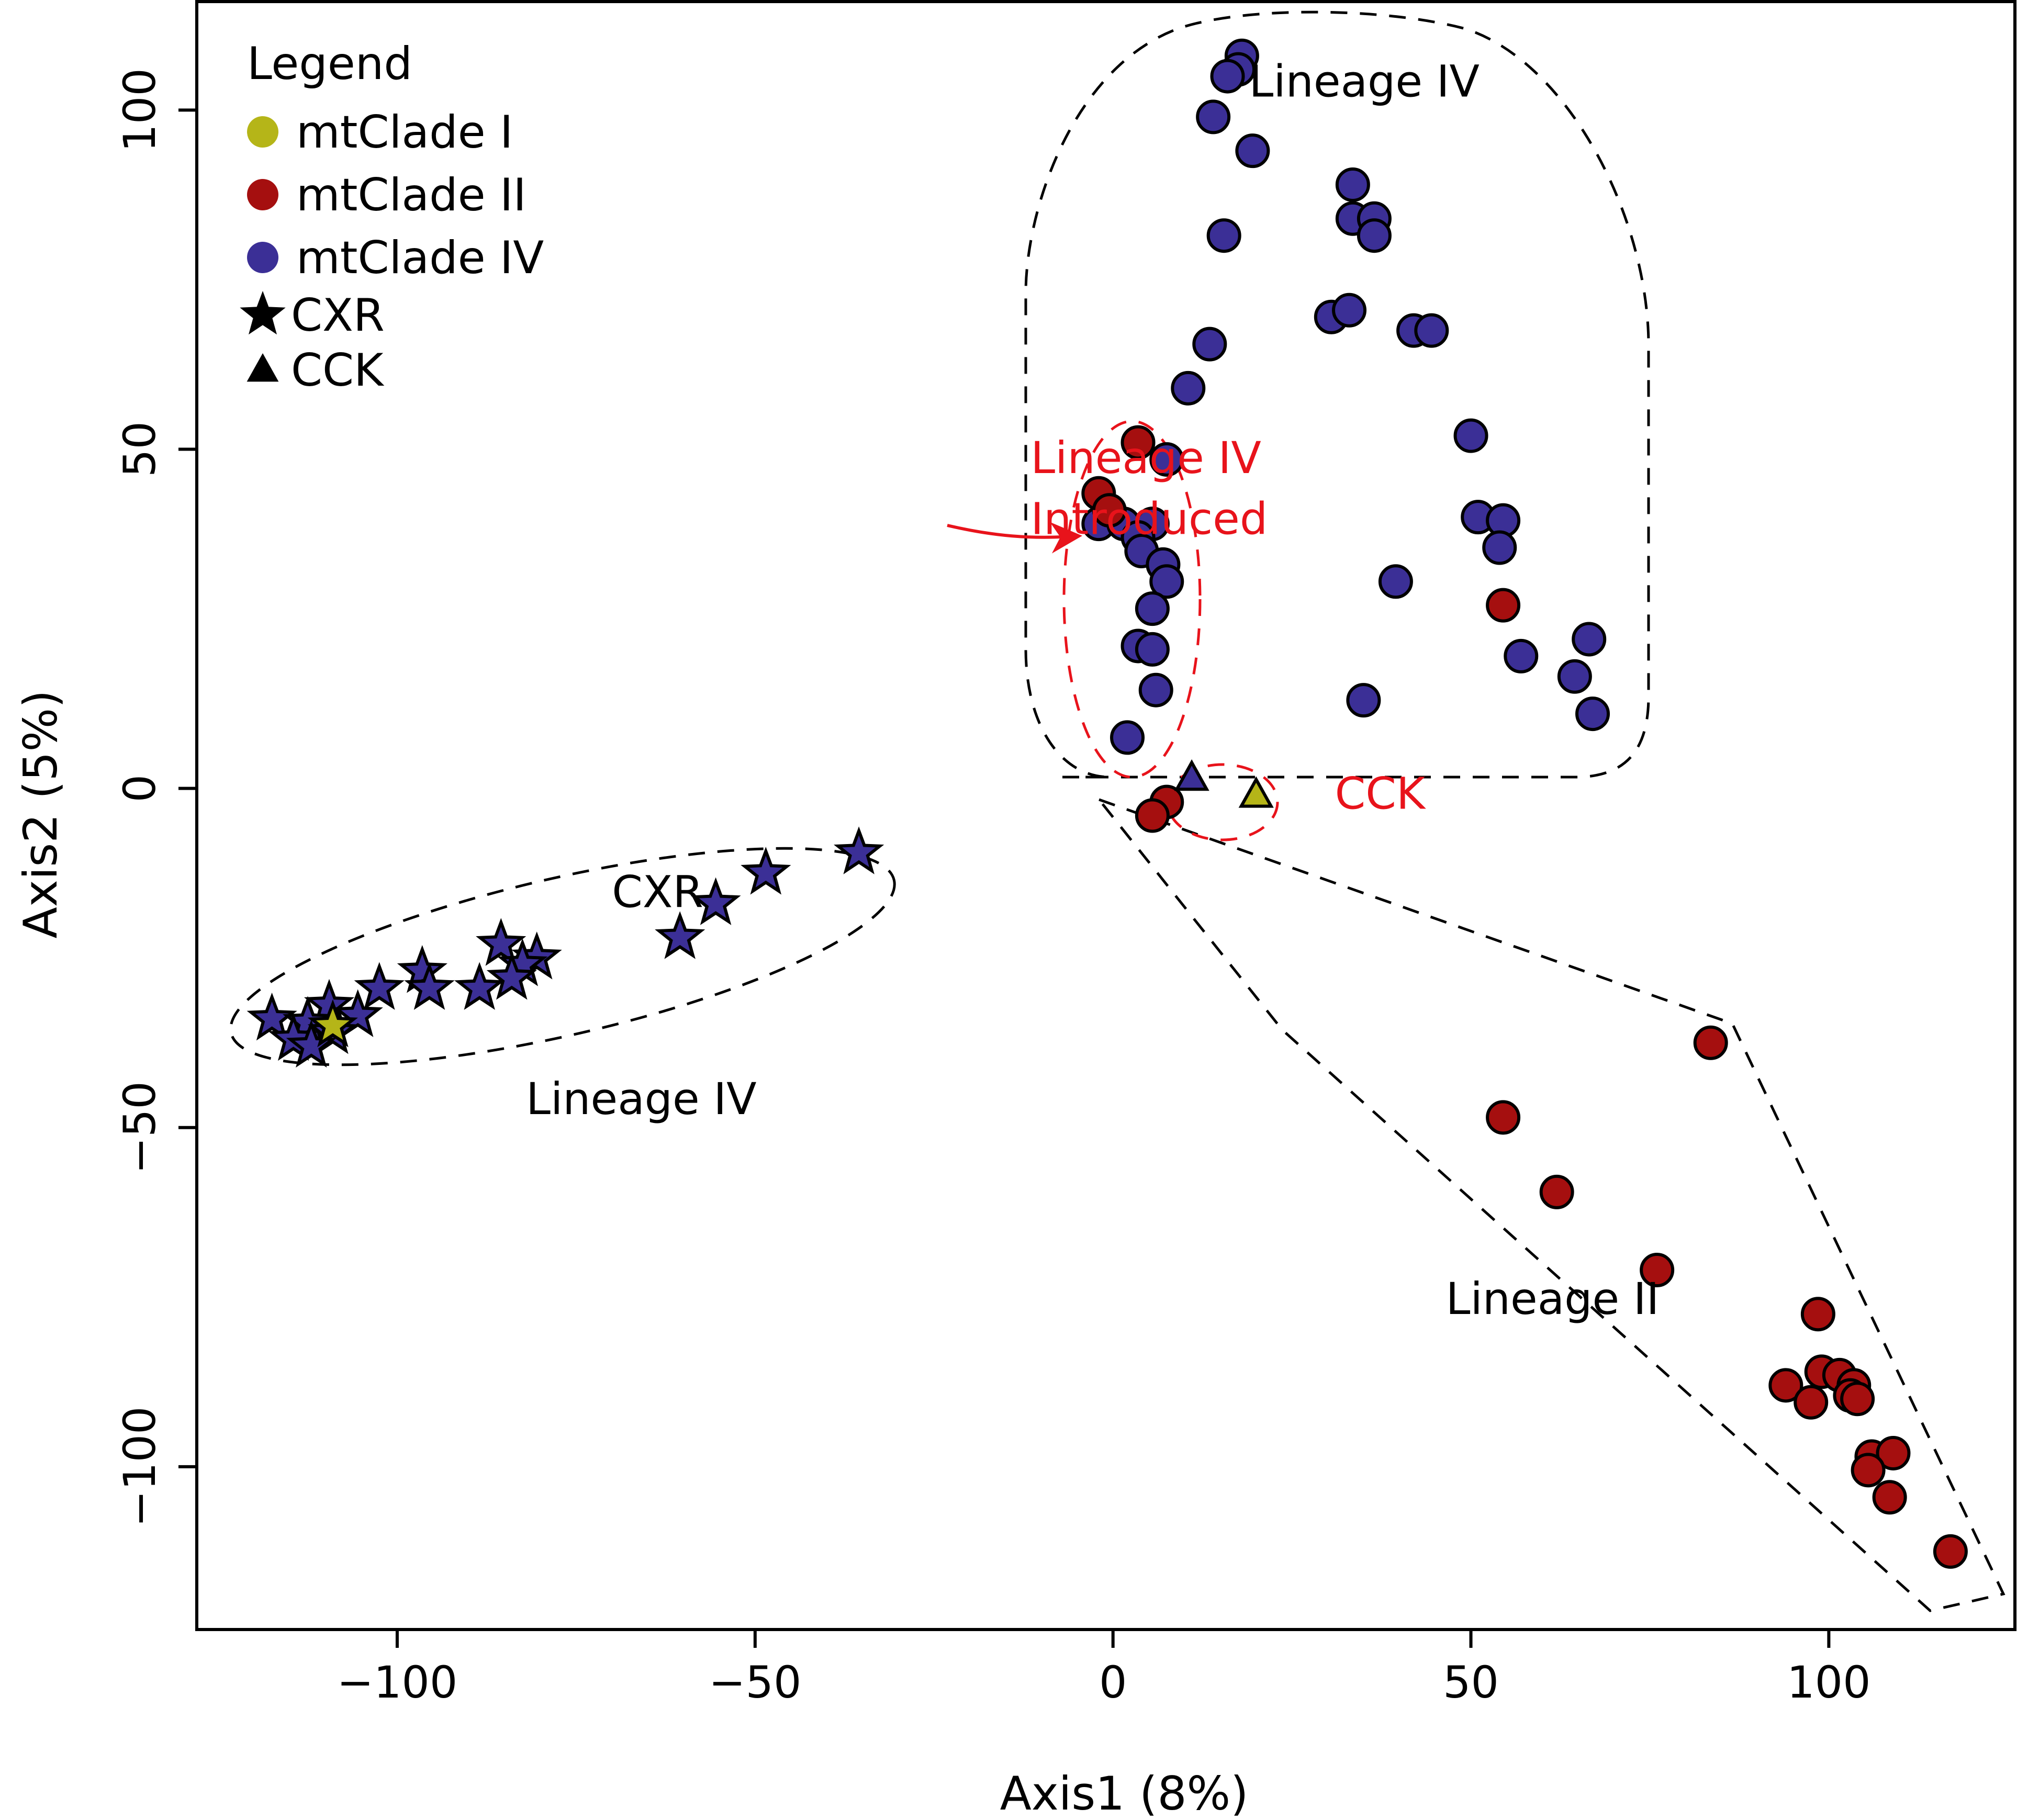 This screenshot has height=1820, width=2017. What do you see at coordinates (1256, 792) in the screenshot?
I see `point-mtclade-i-cck-triangles` at bounding box center [1256, 792].